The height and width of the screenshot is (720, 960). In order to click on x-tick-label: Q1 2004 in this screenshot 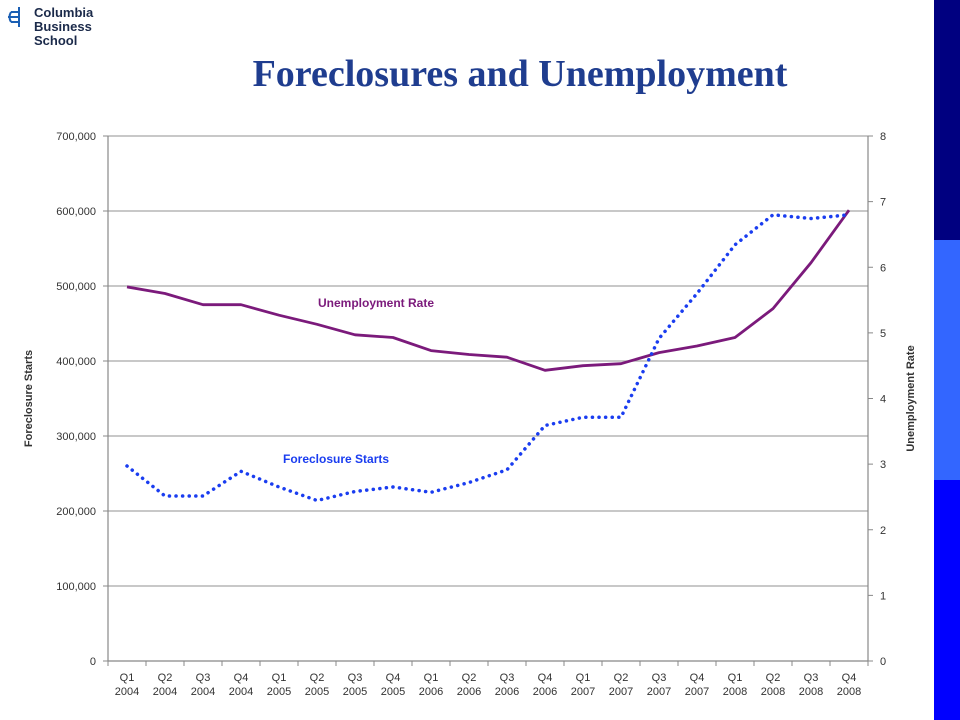, I will do `click(127, 685)`.